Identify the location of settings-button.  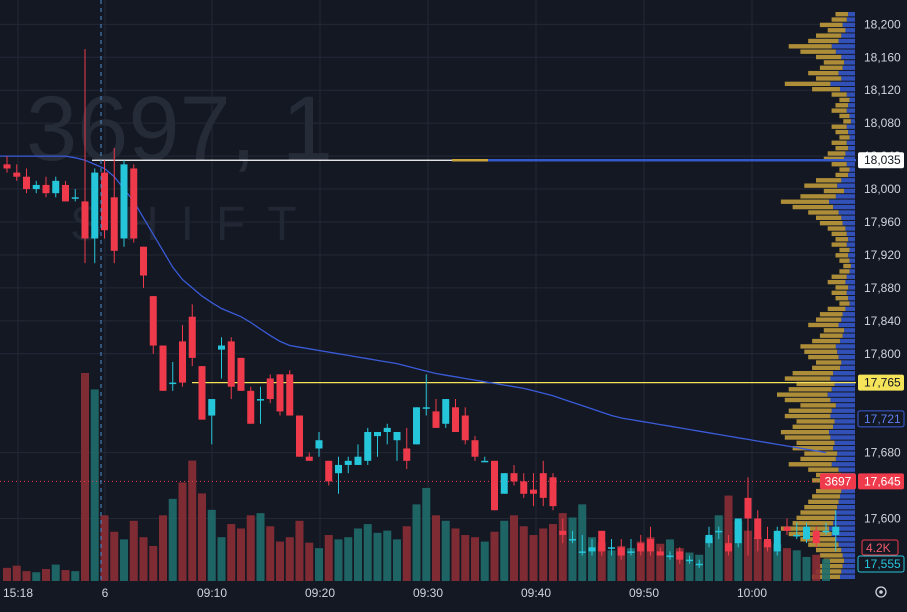
(881, 592).